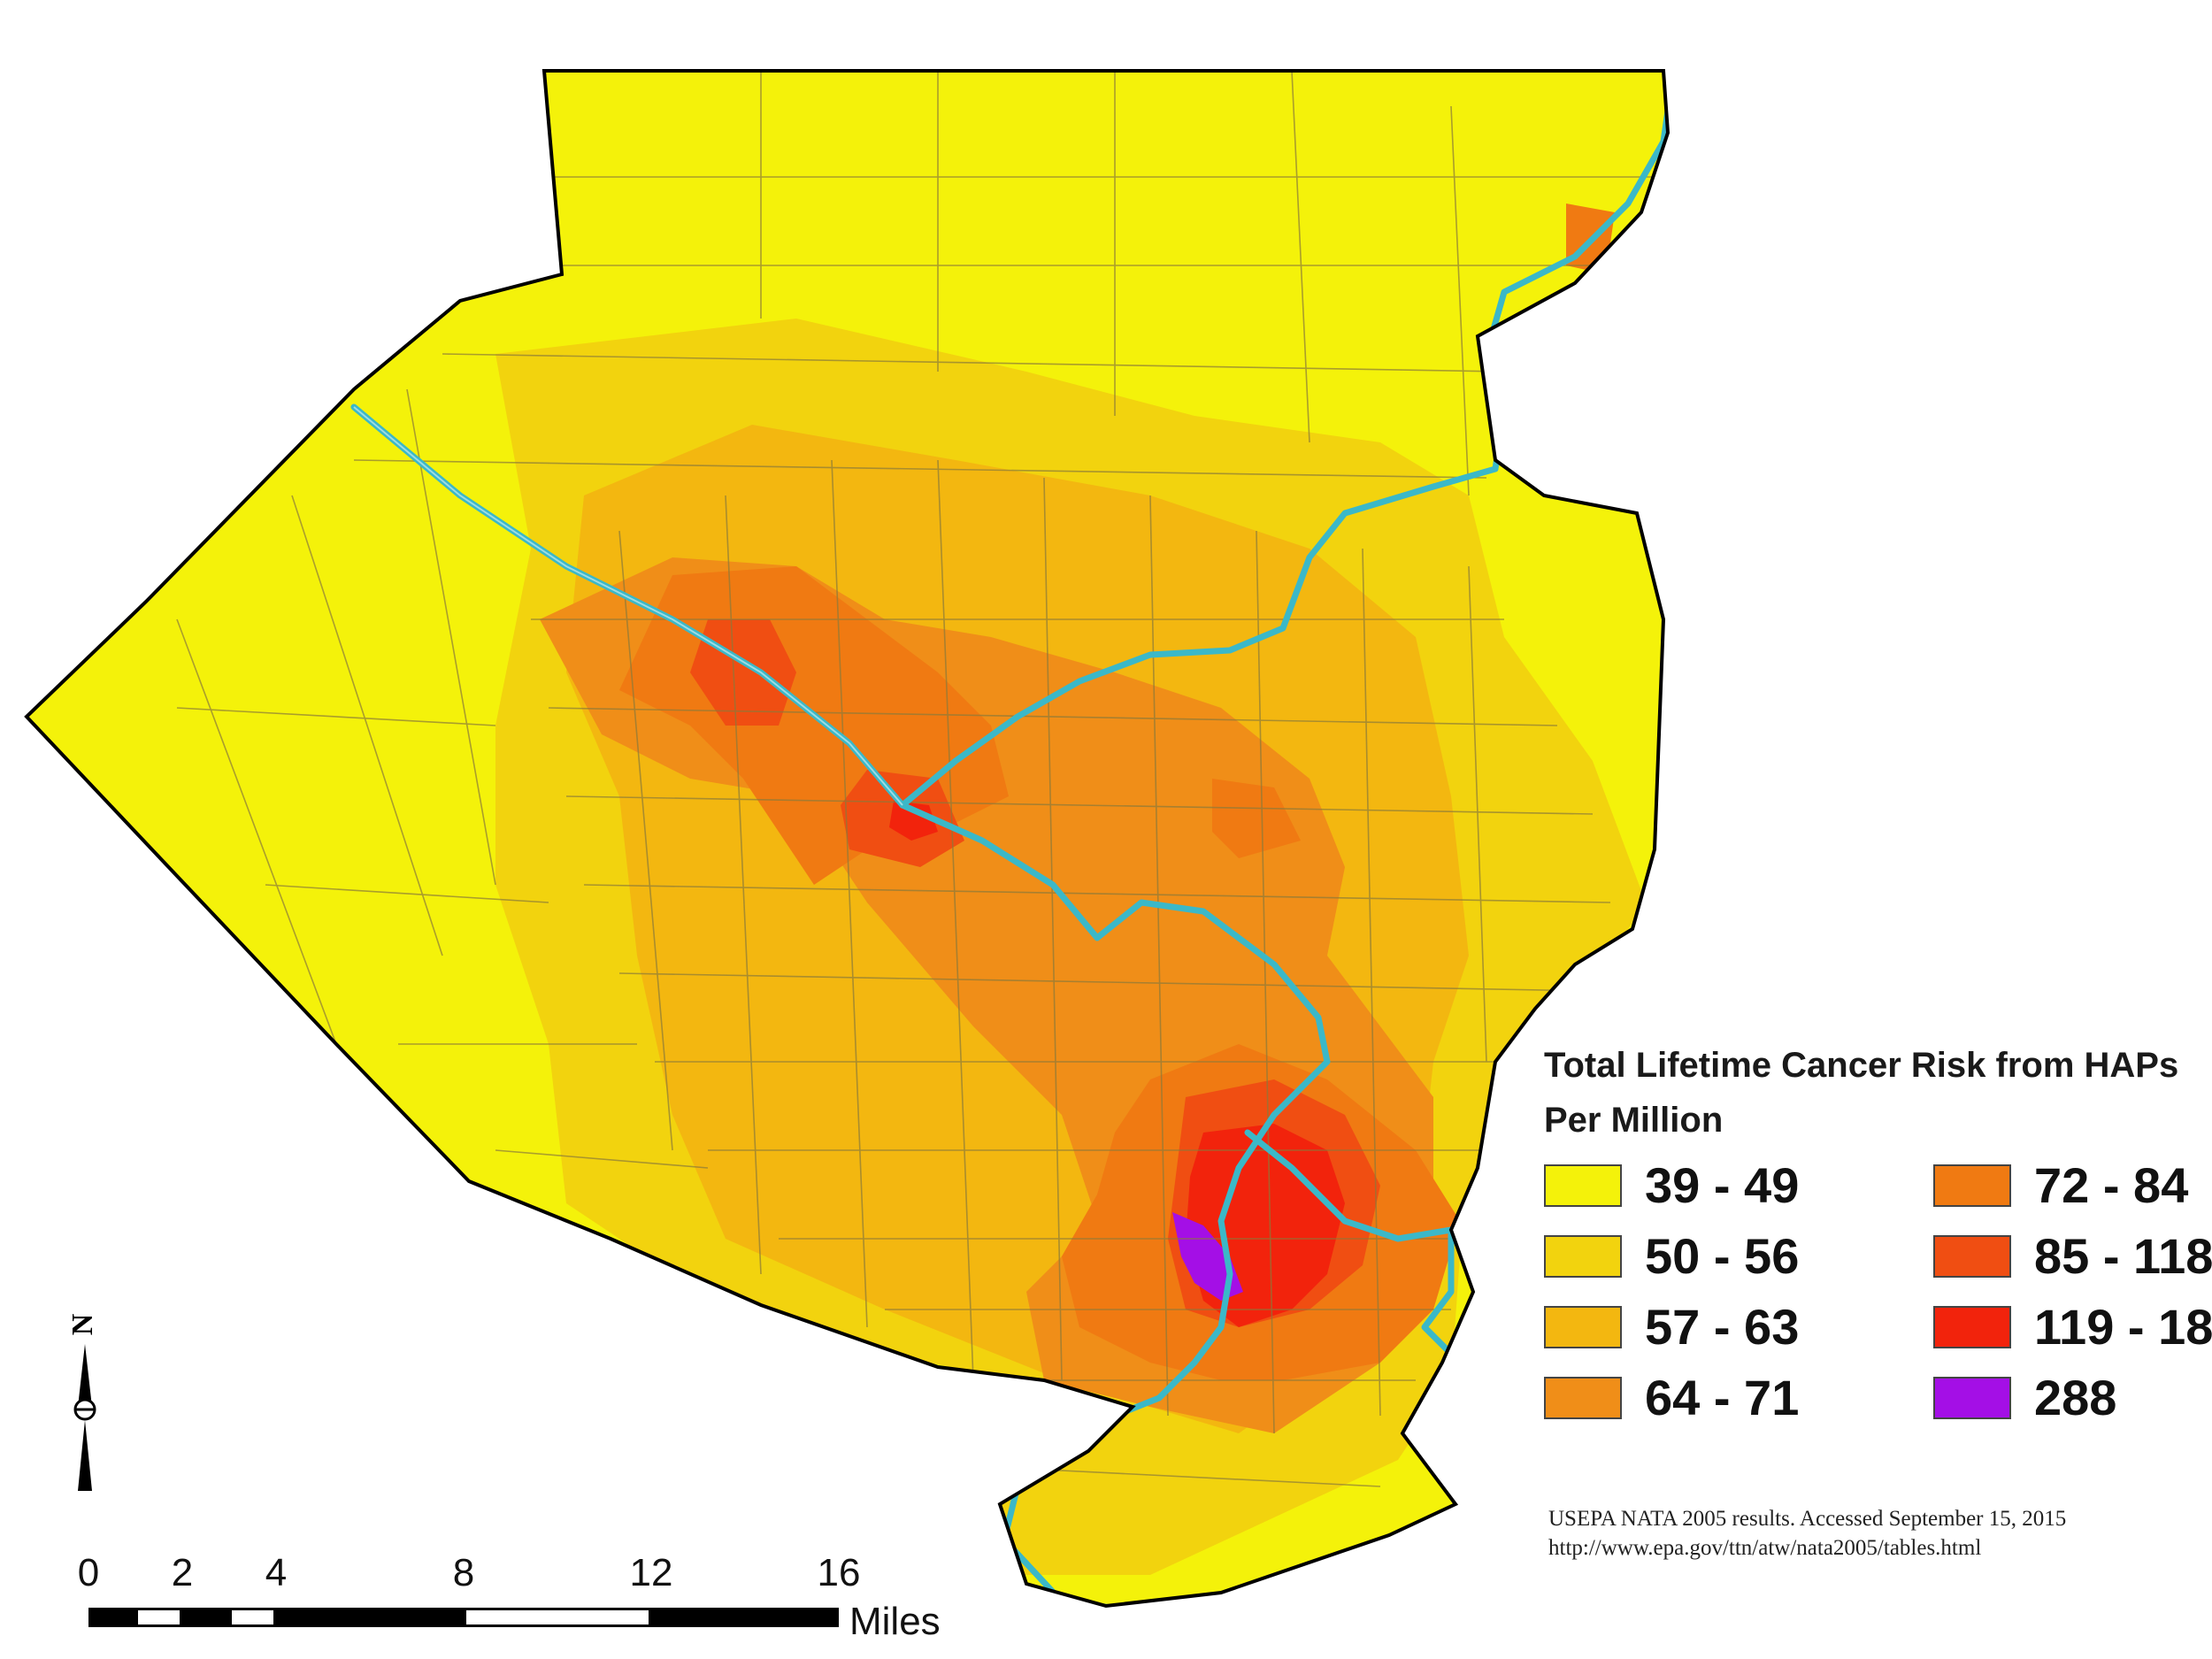  What do you see at coordinates (651, 1573) in the screenshot?
I see `scale-tick-label: 12` at bounding box center [651, 1573].